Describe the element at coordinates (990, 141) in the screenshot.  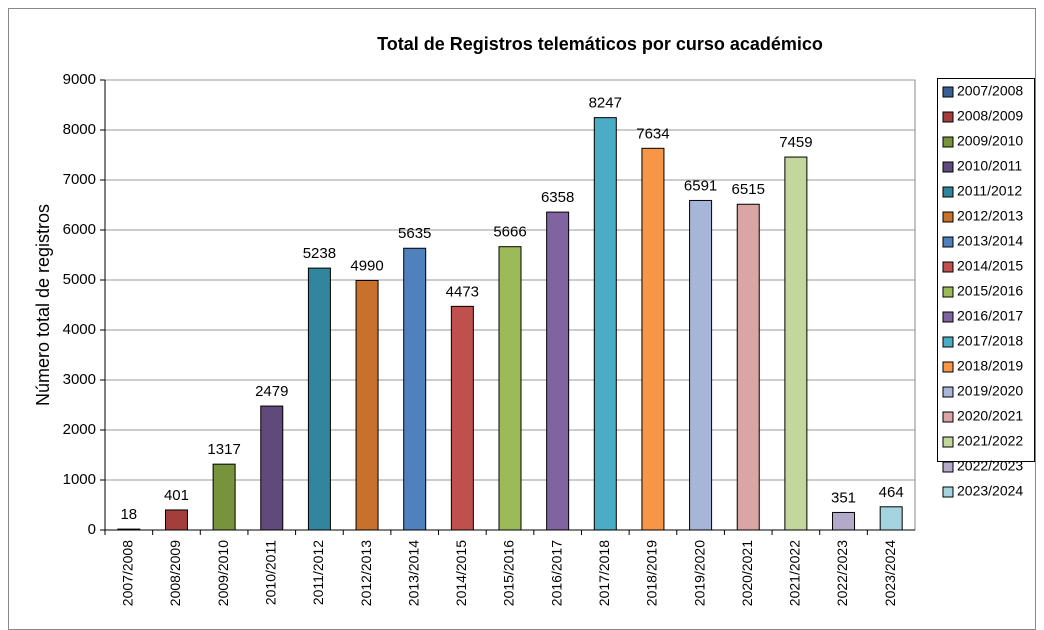
I see `legend-label: 2009/2010` at that location.